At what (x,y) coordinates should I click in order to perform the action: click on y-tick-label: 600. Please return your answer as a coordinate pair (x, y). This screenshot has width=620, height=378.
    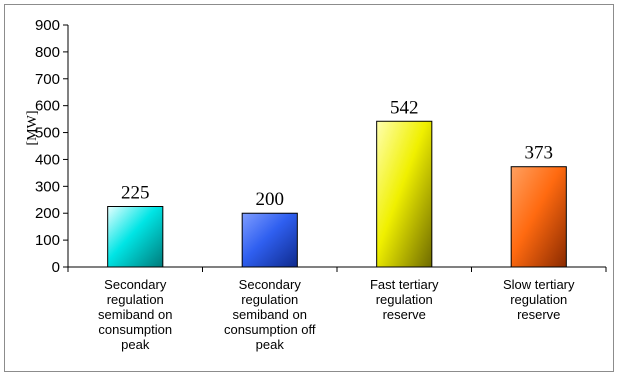
    Looking at the image, I should click on (47, 106).